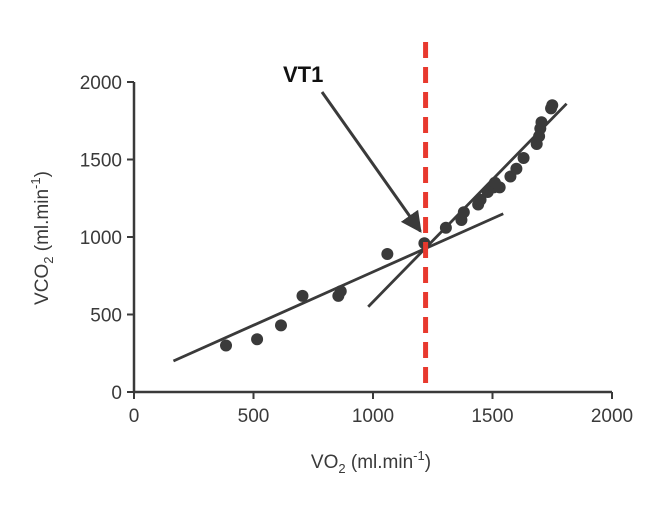  What do you see at coordinates (371, 162) in the screenshot?
I see `vt1-arrow` at bounding box center [371, 162].